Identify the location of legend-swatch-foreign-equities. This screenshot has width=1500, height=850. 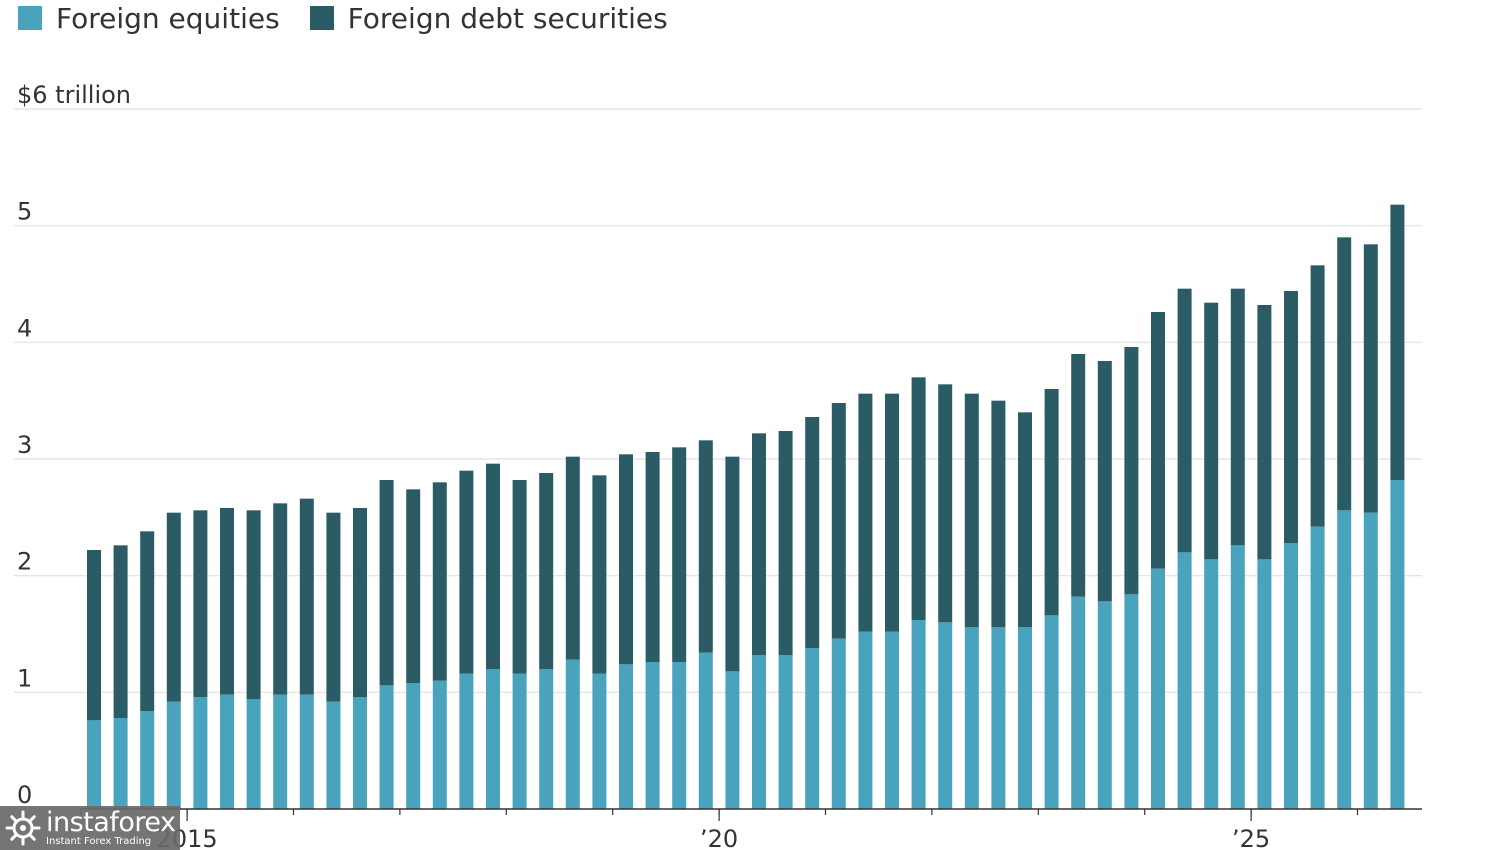
(30, 18).